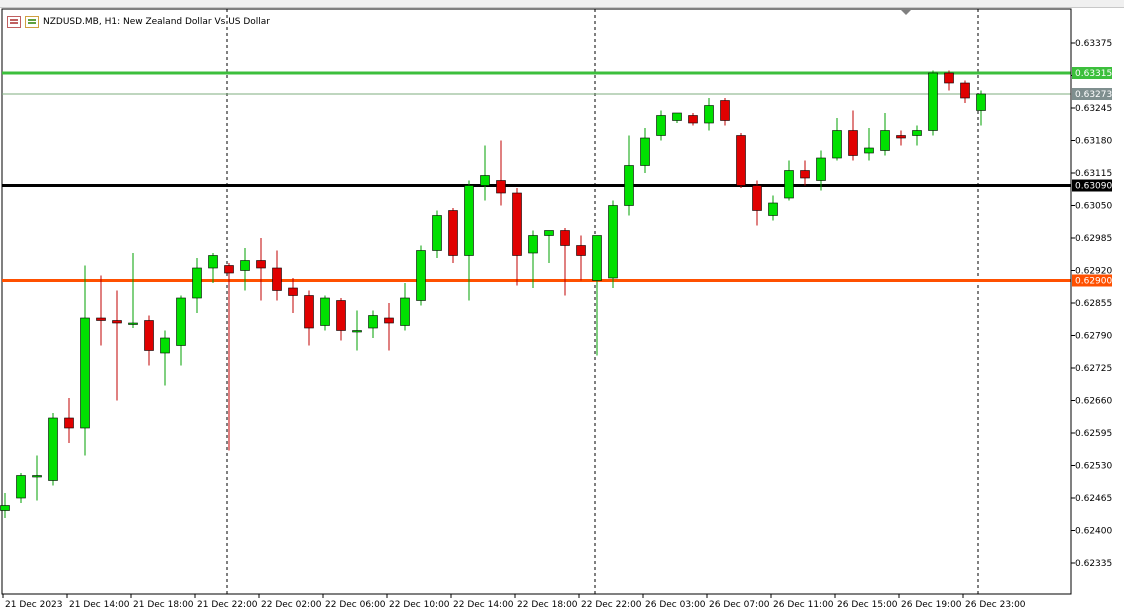 The image size is (1124, 609). I want to click on time-tick-label: 26 Dec 23:00, so click(995, 604).